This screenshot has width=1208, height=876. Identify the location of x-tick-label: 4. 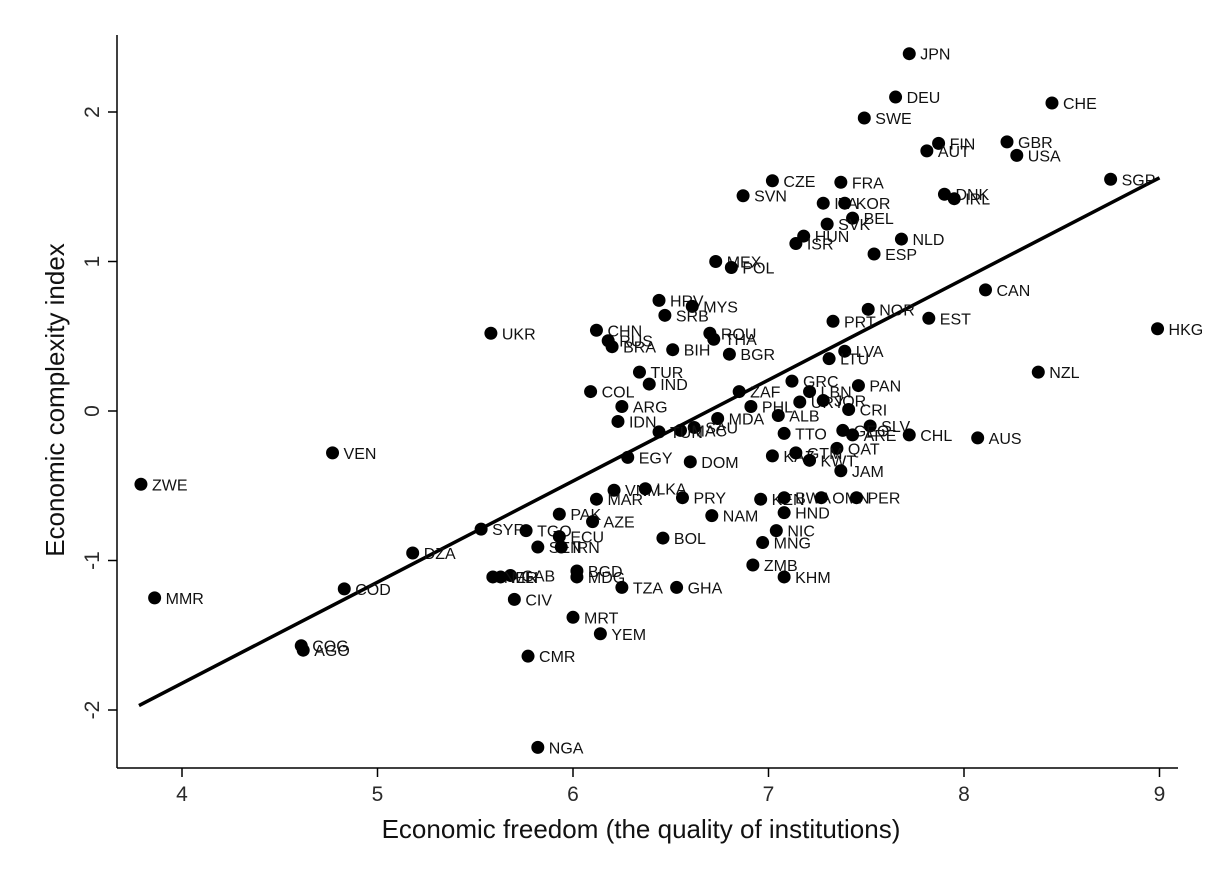
(182, 794).